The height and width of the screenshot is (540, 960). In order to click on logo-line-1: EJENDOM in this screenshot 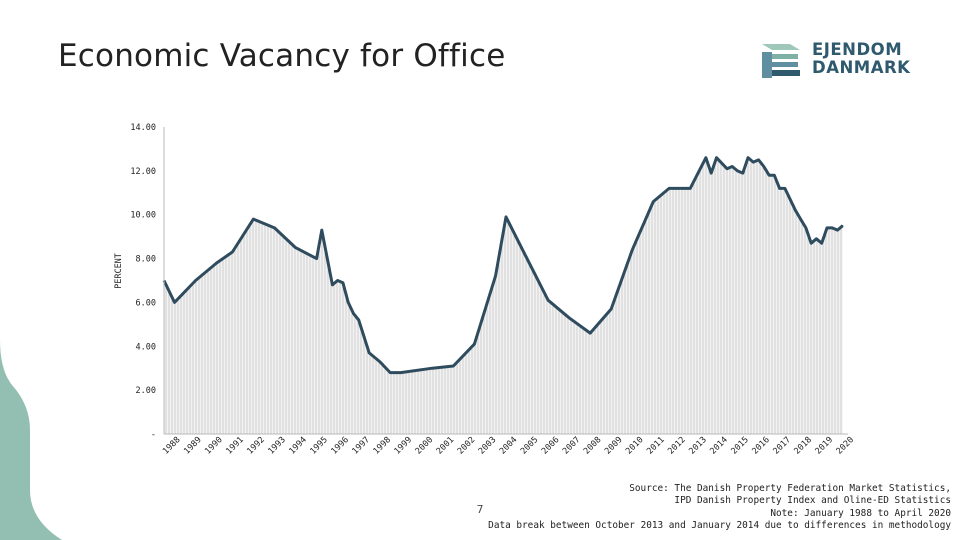, I will do `click(857, 49)`.